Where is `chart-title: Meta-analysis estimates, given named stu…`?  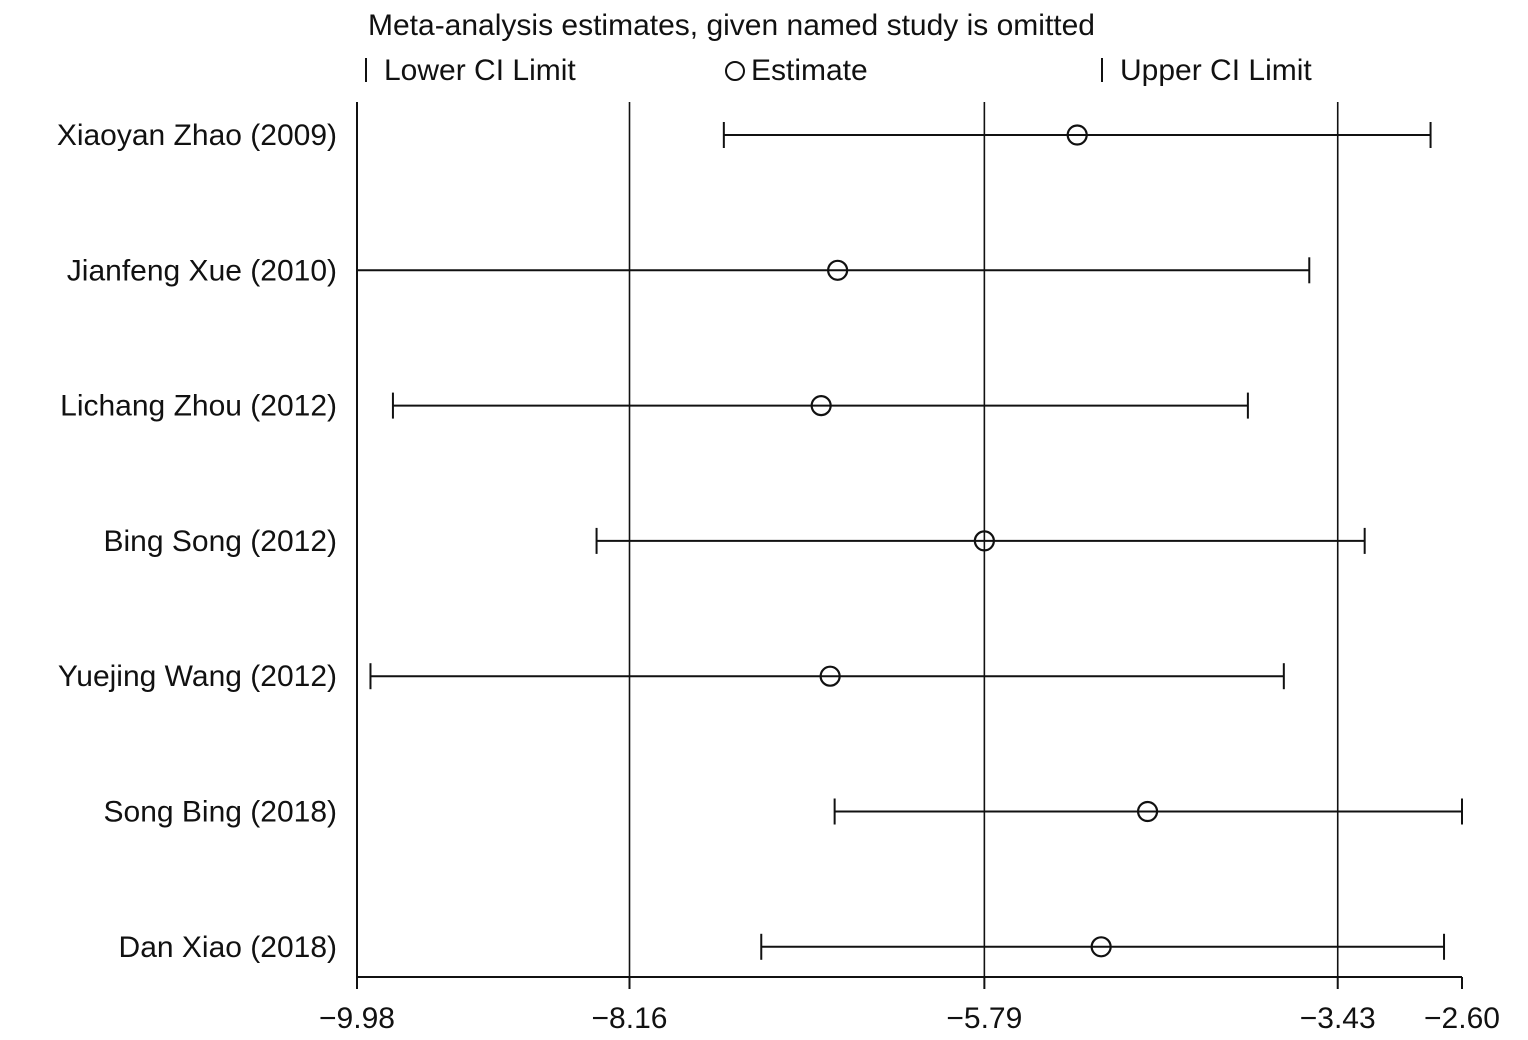
chart-title: Meta-analysis estimates, given named stu… is located at coordinates (731, 25).